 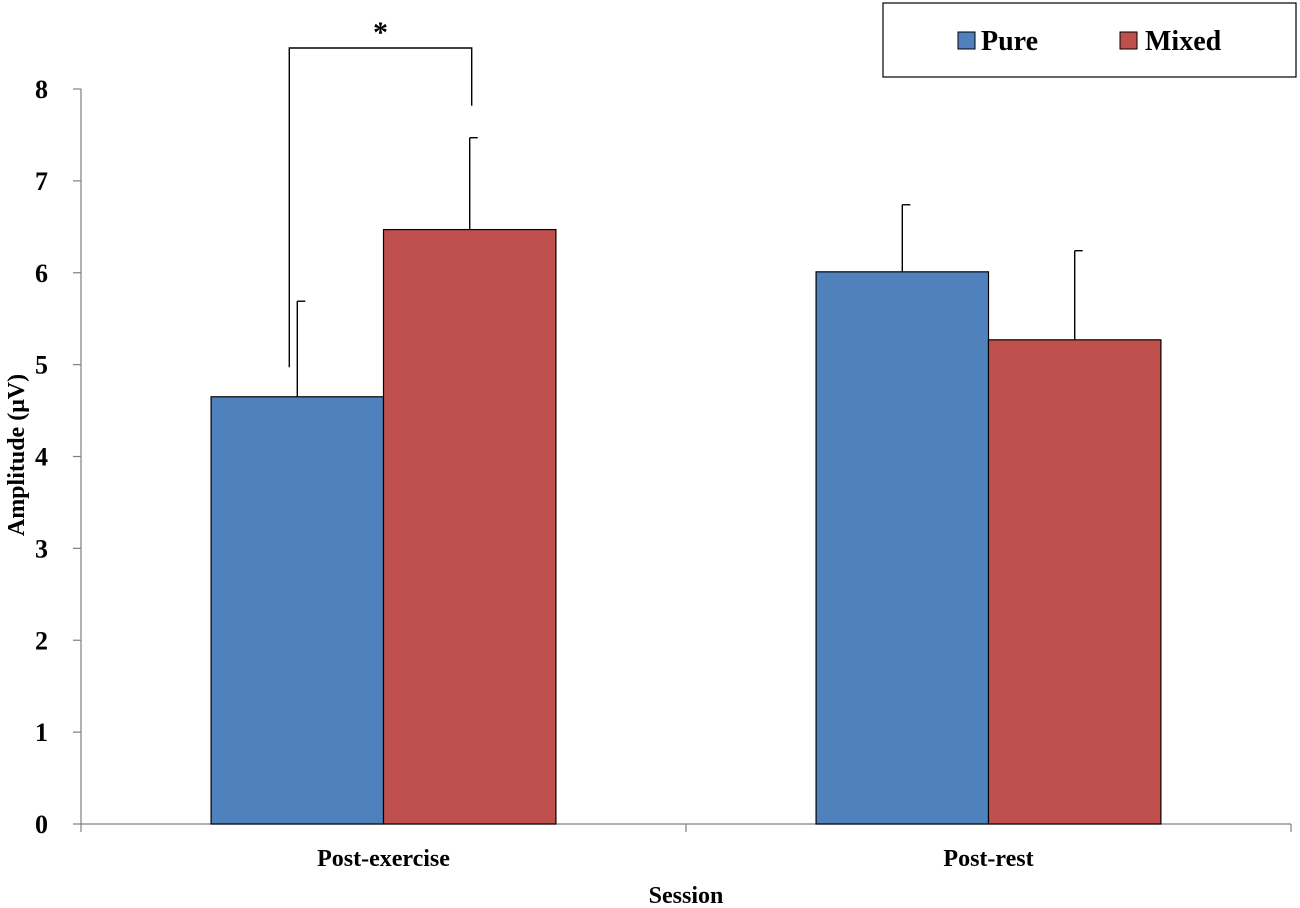 What do you see at coordinates (1183, 41) in the screenshot?
I see `legend-label-mixed: Mixed` at bounding box center [1183, 41].